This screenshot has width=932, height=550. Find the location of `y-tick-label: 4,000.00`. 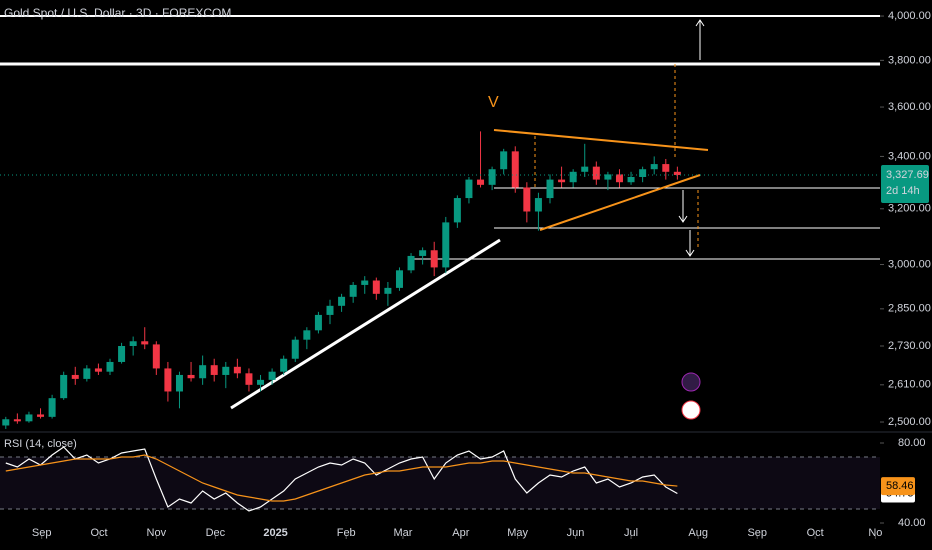

y-tick-label: 4,000.00 is located at coordinates (909, 16).